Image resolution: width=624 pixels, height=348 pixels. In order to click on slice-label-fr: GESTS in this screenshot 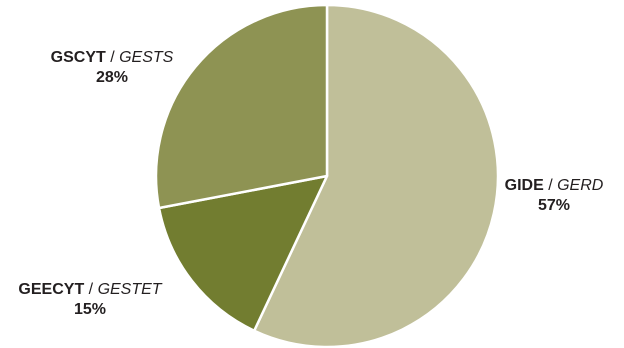, I will do `click(146, 57)`.